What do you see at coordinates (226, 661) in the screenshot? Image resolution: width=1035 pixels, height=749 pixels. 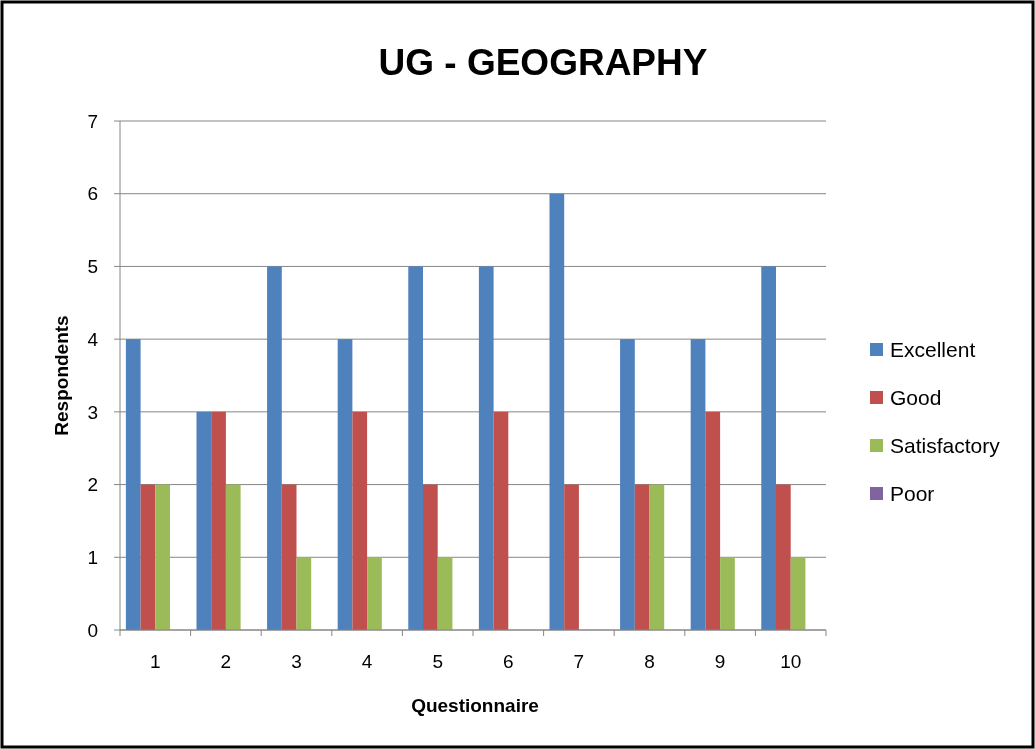 I see `x-tick-label: 2` at bounding box center [226, 661].